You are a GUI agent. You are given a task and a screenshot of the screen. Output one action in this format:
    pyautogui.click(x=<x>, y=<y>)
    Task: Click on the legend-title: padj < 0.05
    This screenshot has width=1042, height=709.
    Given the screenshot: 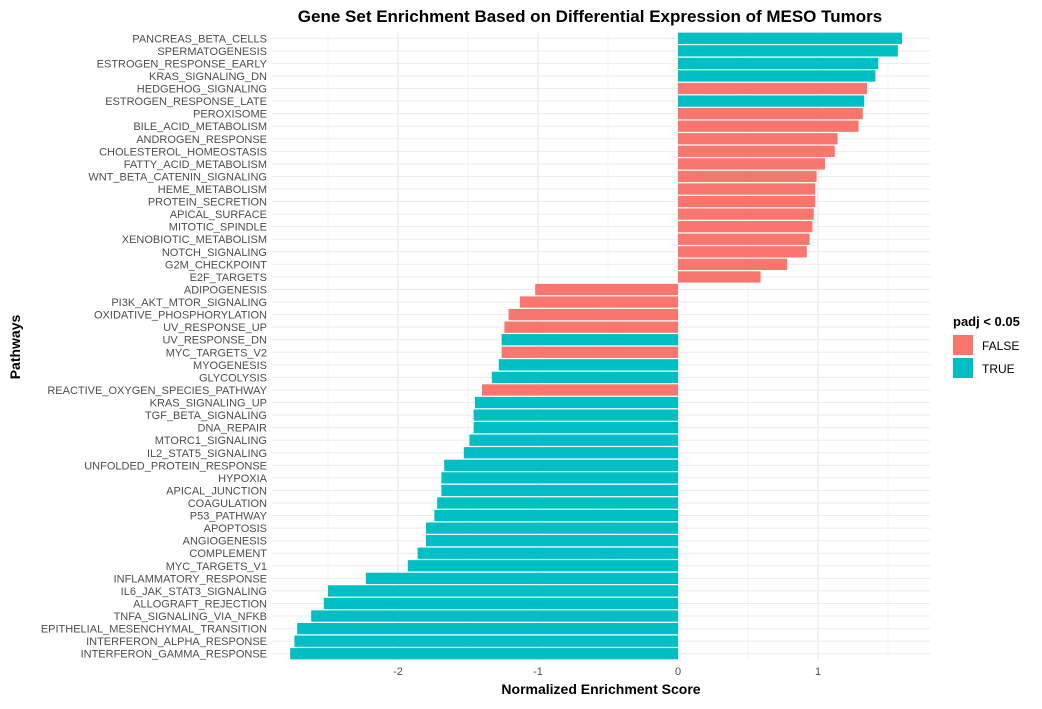 What is the action you would take?
    pyautogui.click(x=986, y=321)
    